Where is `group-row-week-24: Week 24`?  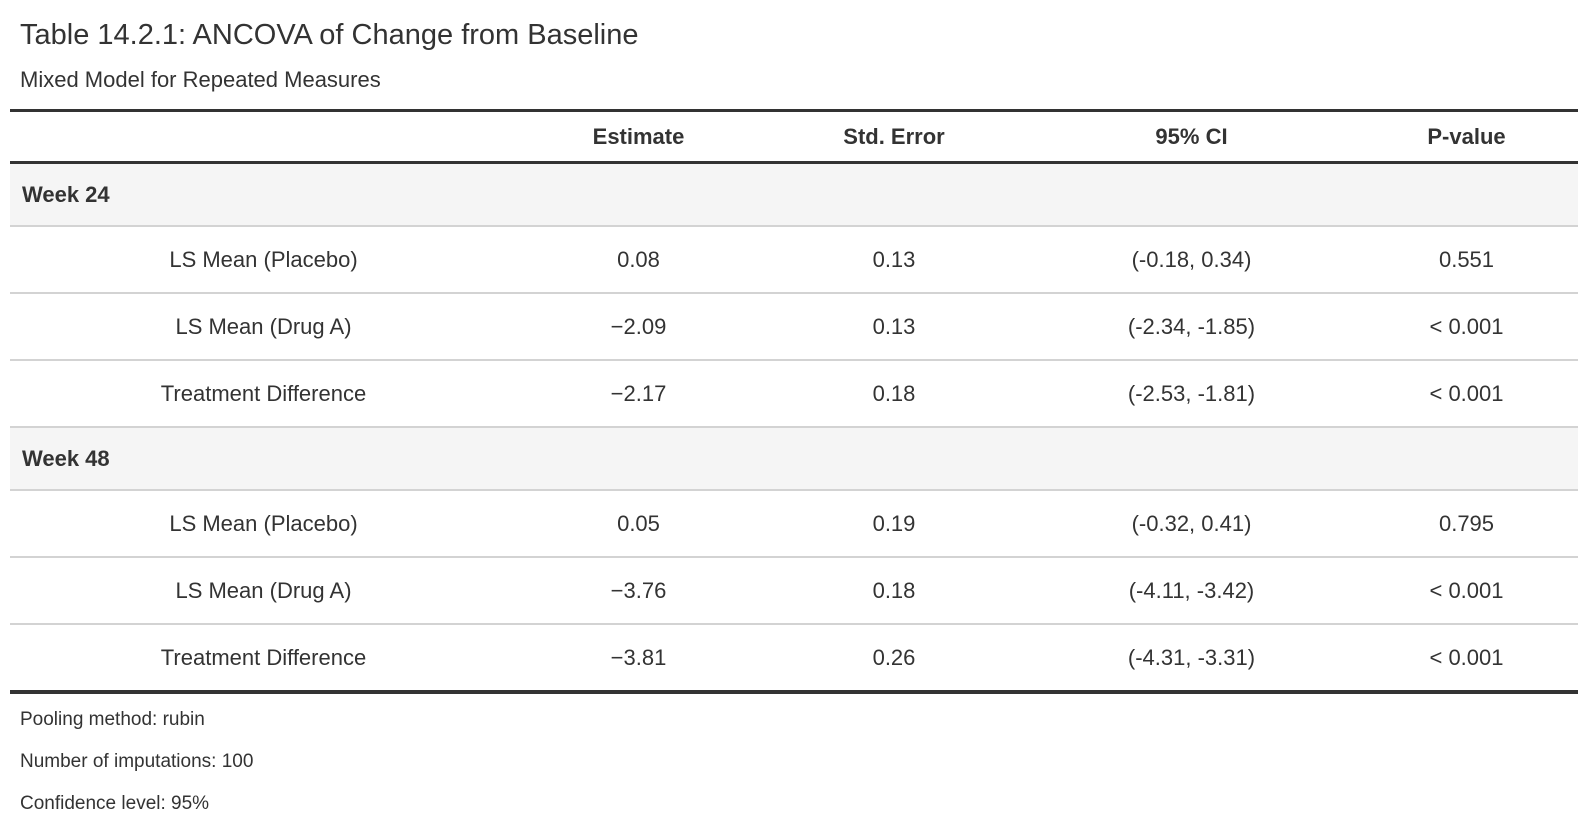
group-row-week-24: Week 24 is located at coordinates (794, 194).